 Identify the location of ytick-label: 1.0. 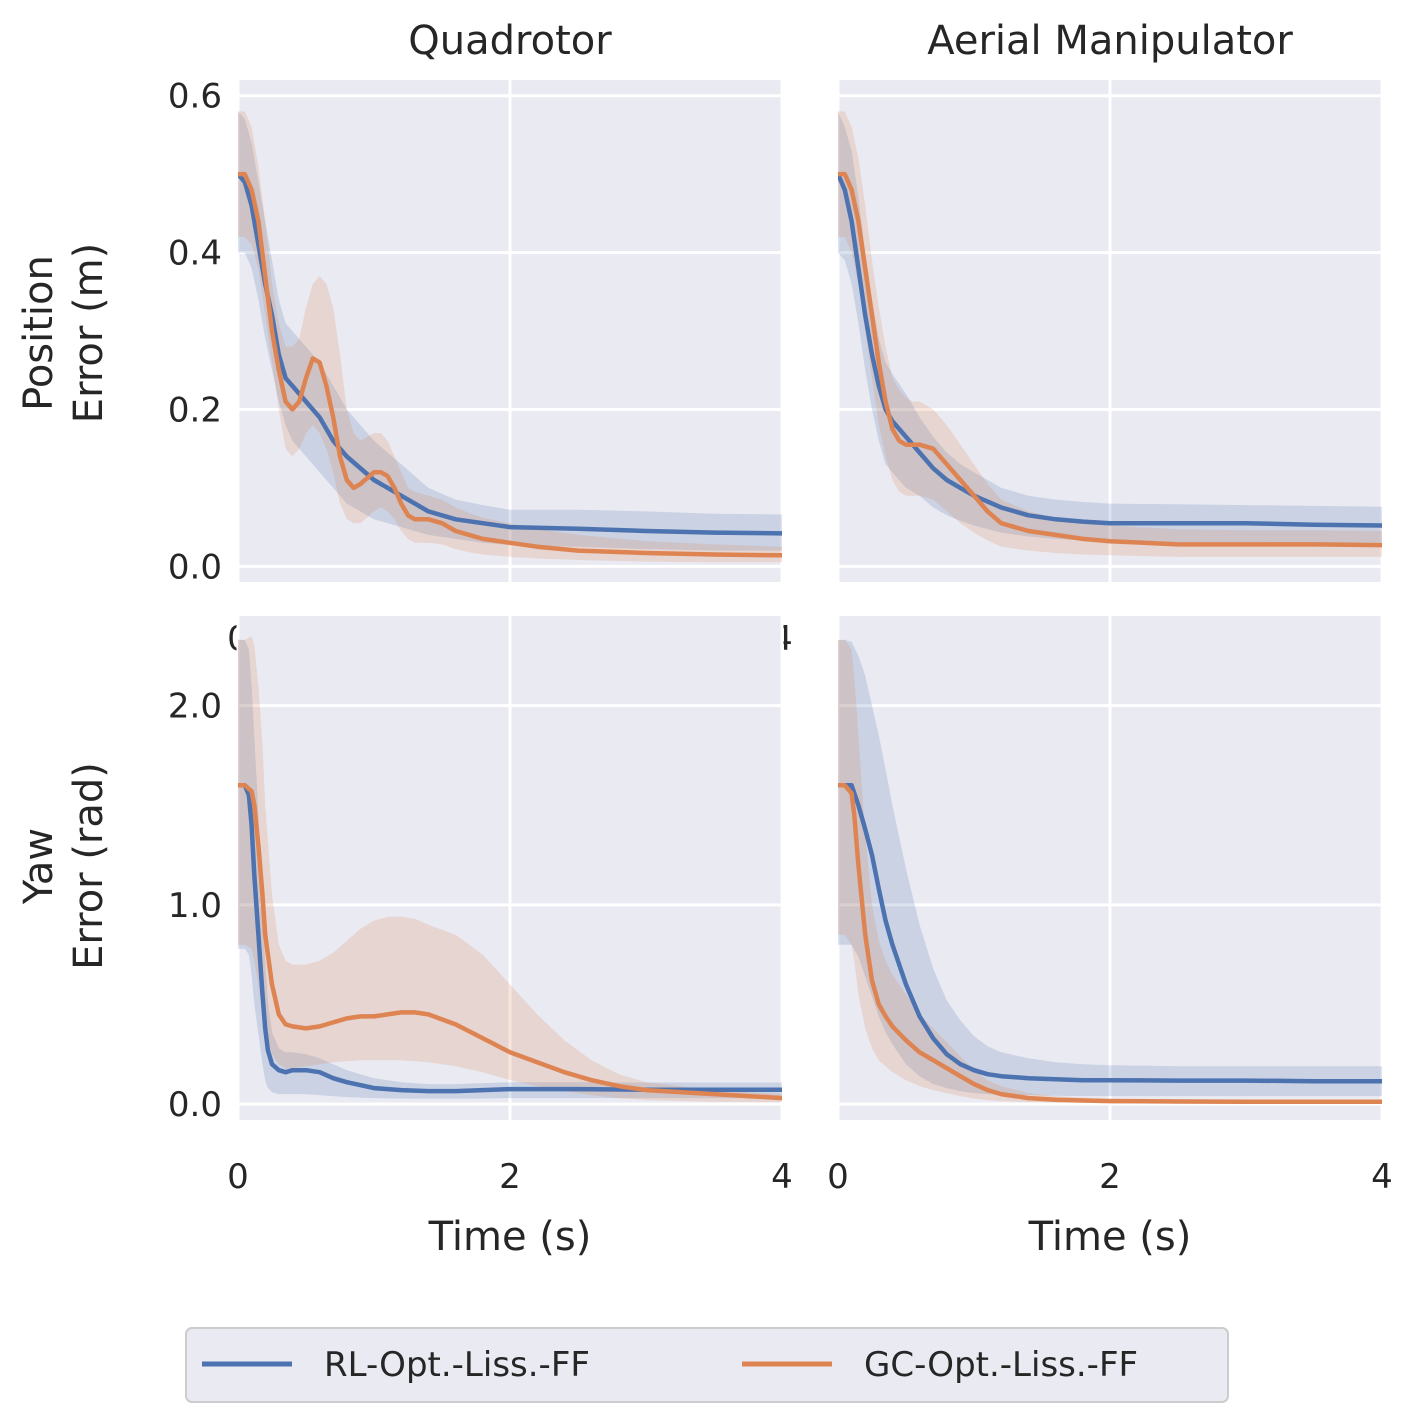
(195, 906).